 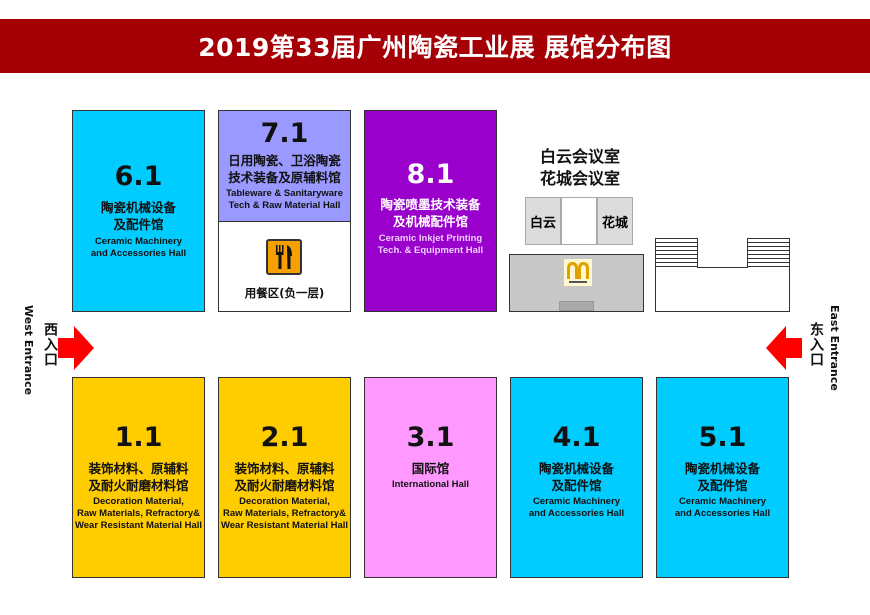 I want to click on east-entrance-label-en: East Entrance, so click(x=834, y=348).